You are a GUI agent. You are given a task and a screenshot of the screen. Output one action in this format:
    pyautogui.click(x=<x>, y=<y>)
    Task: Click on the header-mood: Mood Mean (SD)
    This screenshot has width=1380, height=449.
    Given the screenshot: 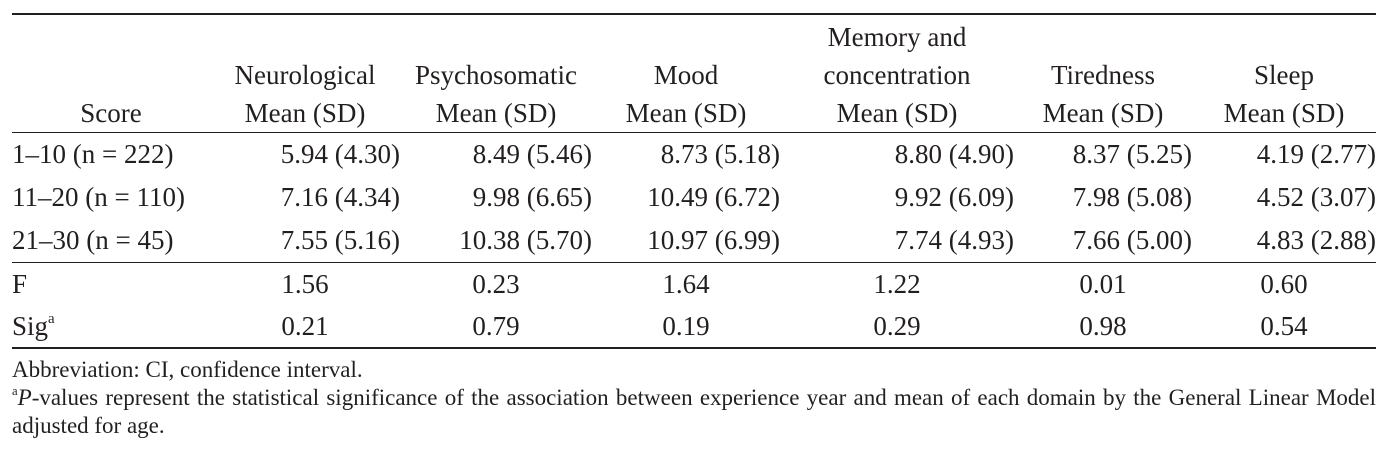 What is the action you would take?
    pyautogui.click(x=686, y=74)
    